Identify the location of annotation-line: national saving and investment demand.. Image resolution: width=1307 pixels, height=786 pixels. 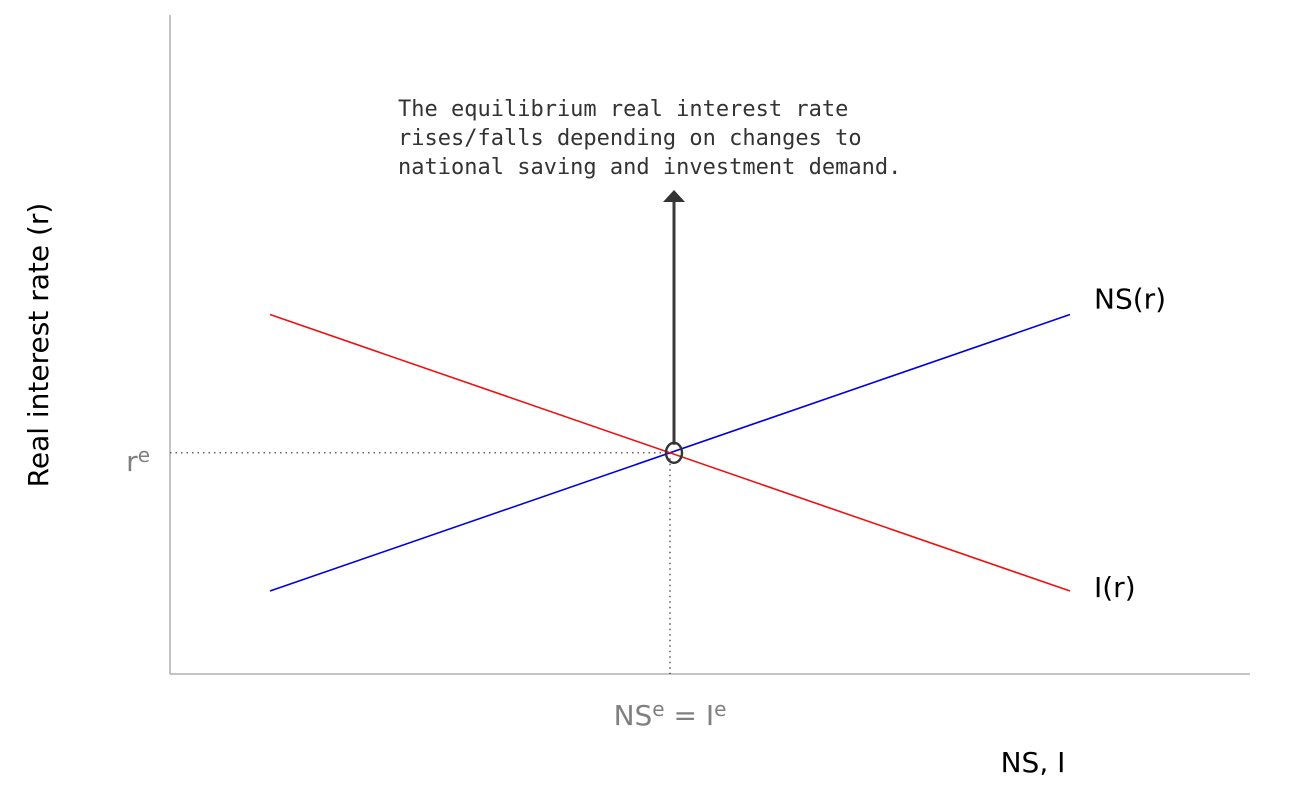
(649, 167).